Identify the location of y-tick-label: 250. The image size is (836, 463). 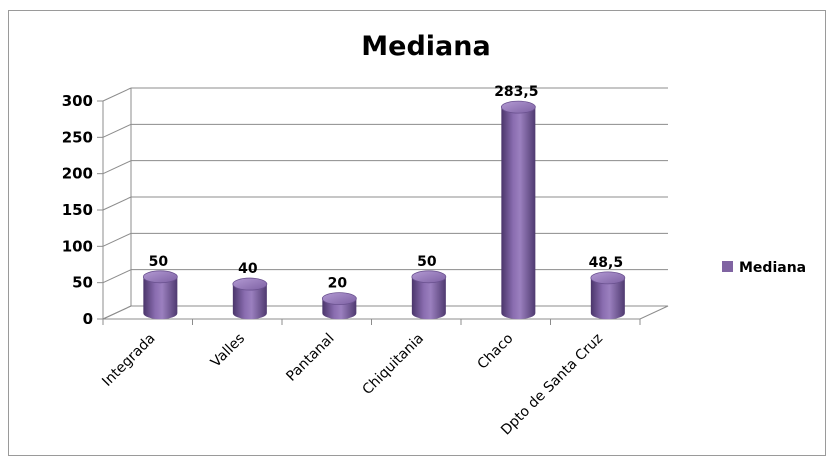
(77, 137).